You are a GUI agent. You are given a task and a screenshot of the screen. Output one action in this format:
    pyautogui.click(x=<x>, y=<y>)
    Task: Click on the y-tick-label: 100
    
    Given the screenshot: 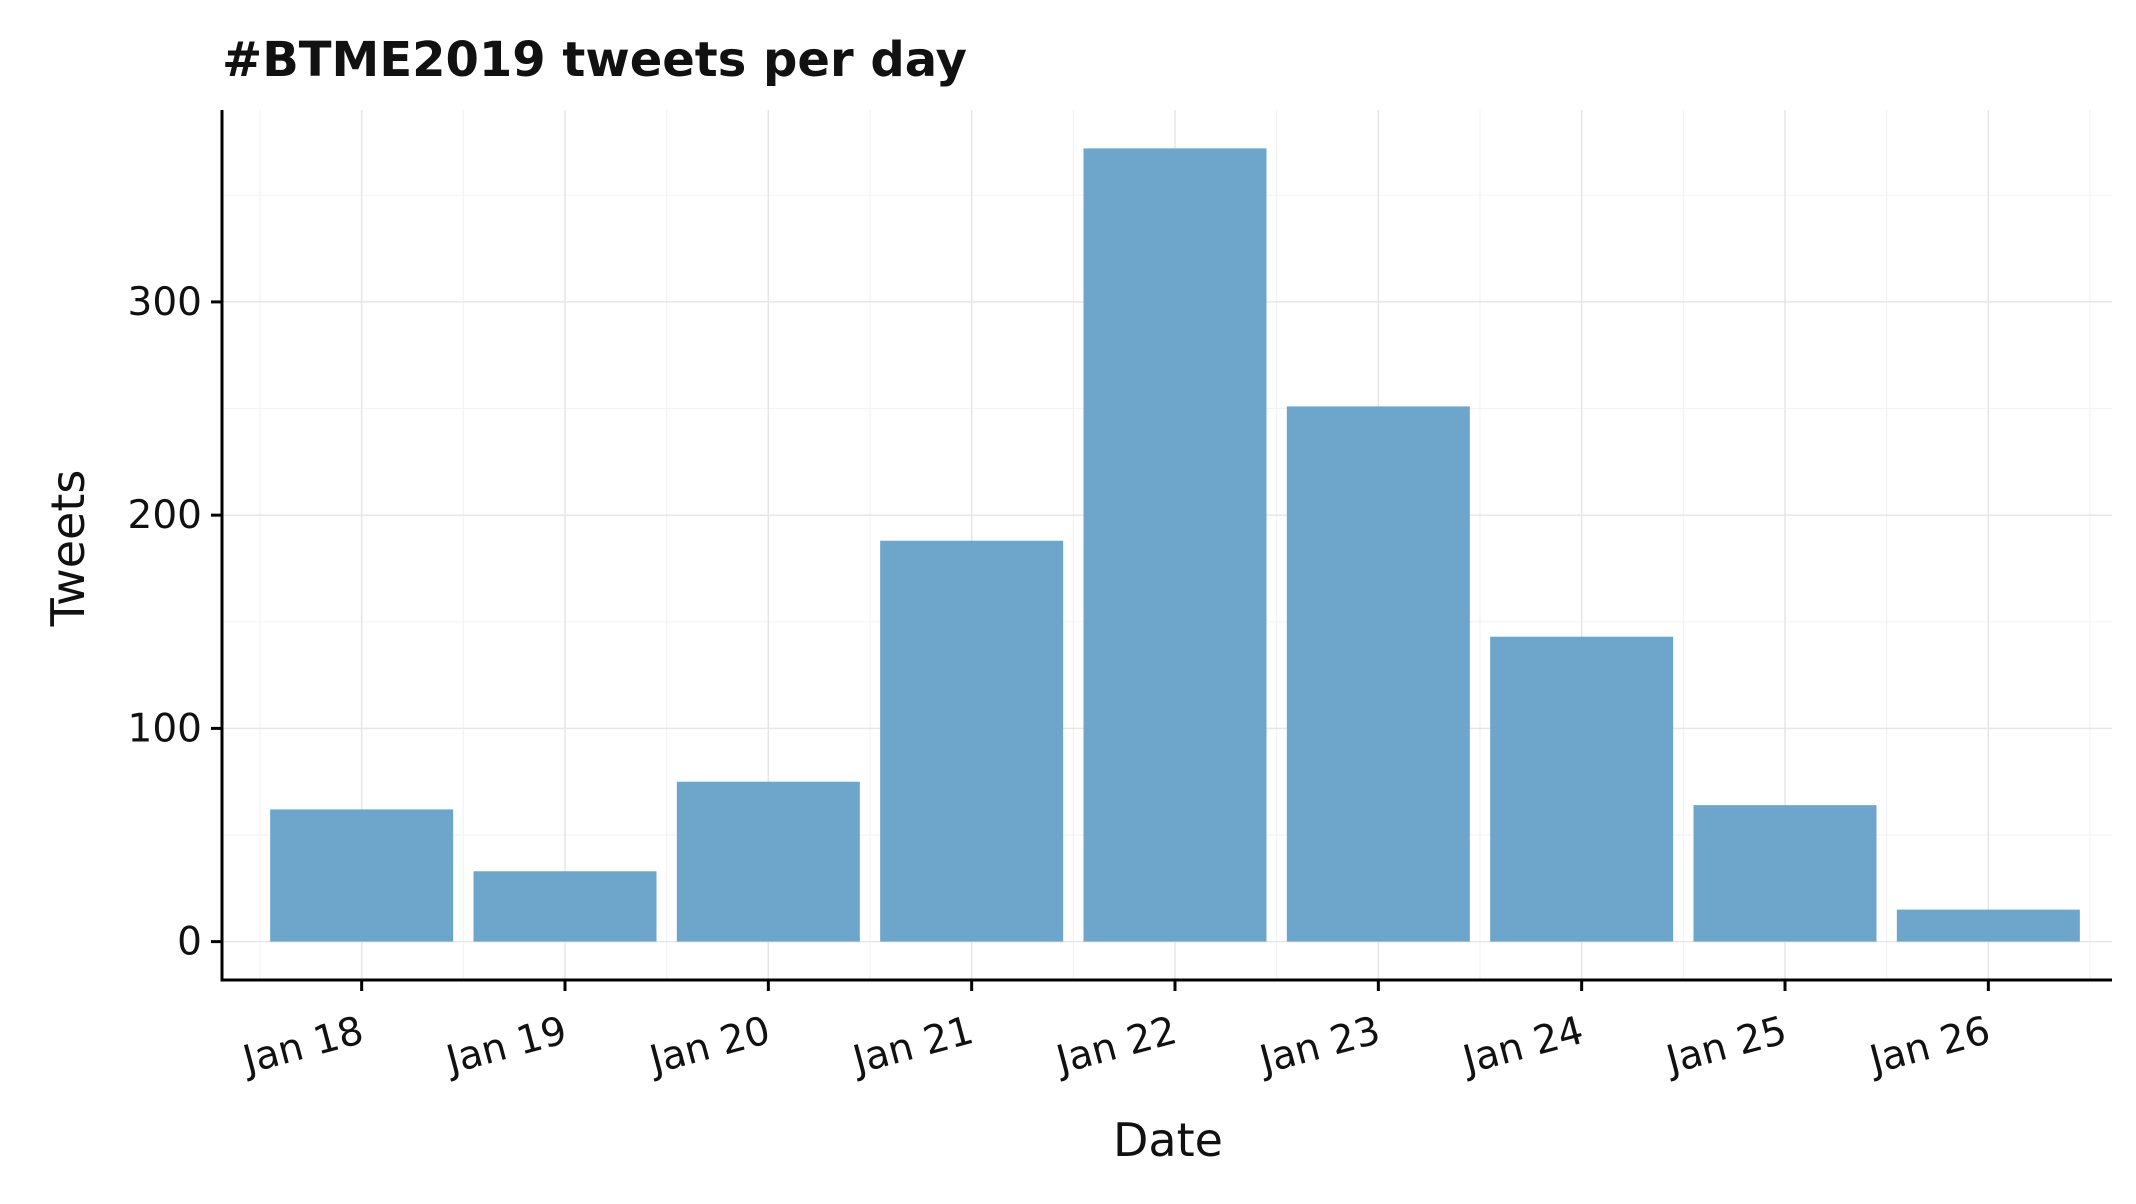 What is the action you would take?
    pyautogui.click(x=165, y=728)
    